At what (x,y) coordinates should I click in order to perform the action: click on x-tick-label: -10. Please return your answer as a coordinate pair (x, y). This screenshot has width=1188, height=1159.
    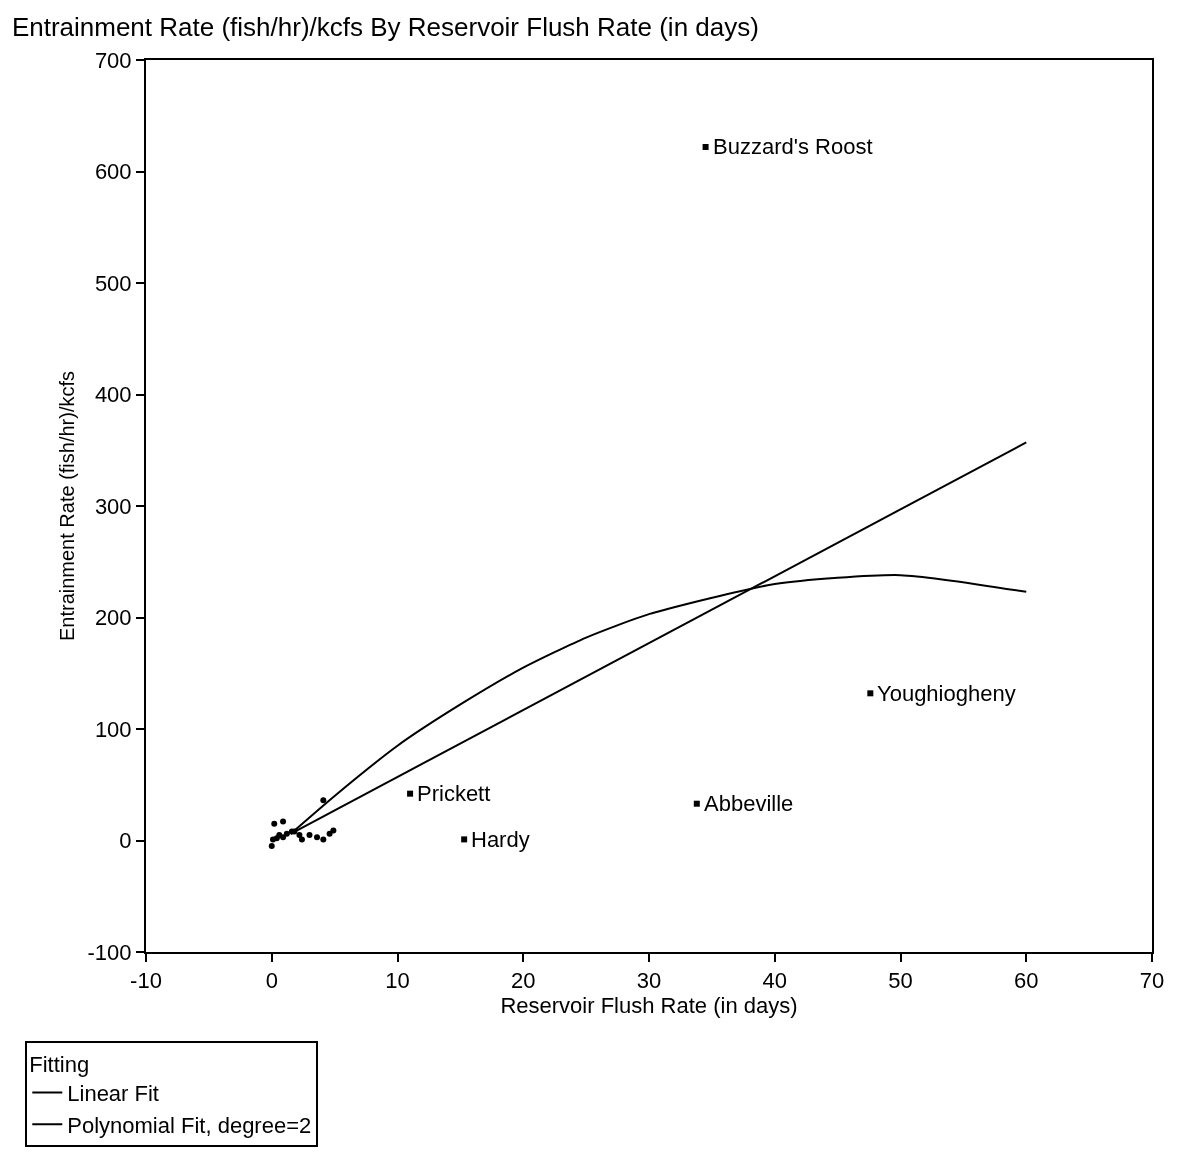
    Looking at the image, I should click on (146, 981).